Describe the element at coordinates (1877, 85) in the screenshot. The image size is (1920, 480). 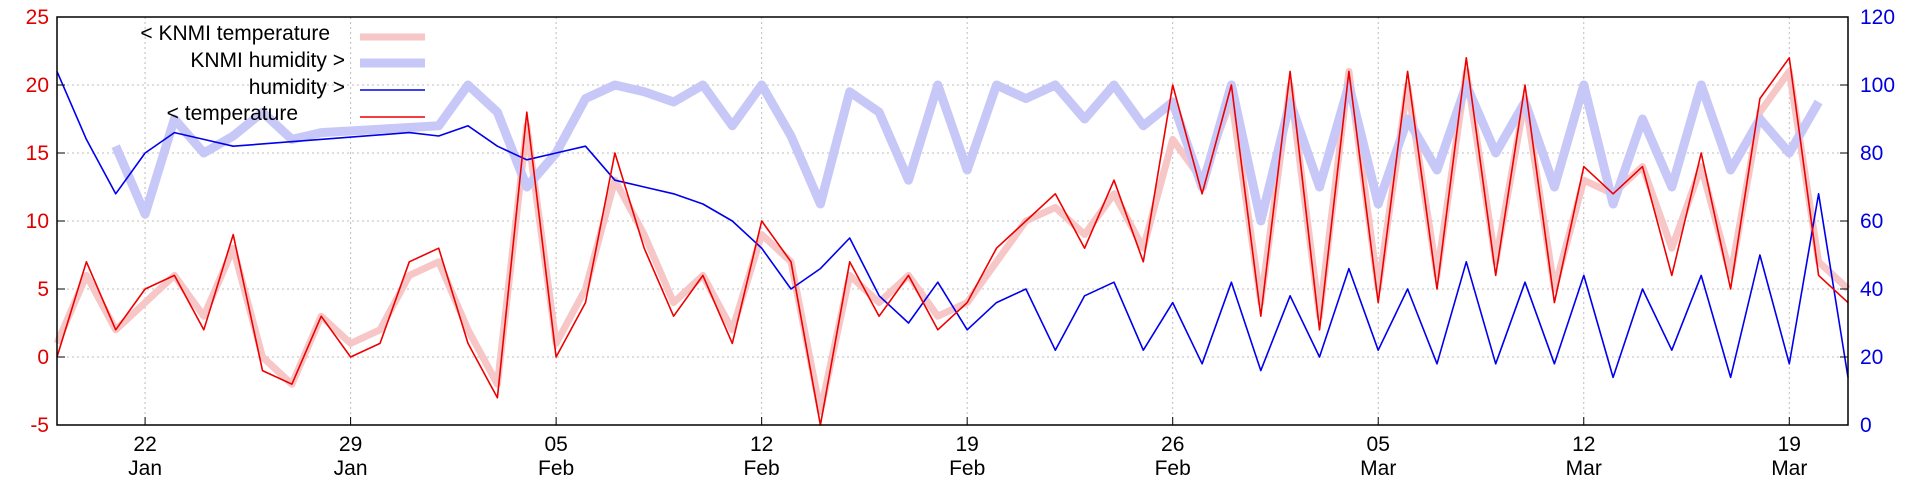
I see `y-tick-label-right: 100` at that location.